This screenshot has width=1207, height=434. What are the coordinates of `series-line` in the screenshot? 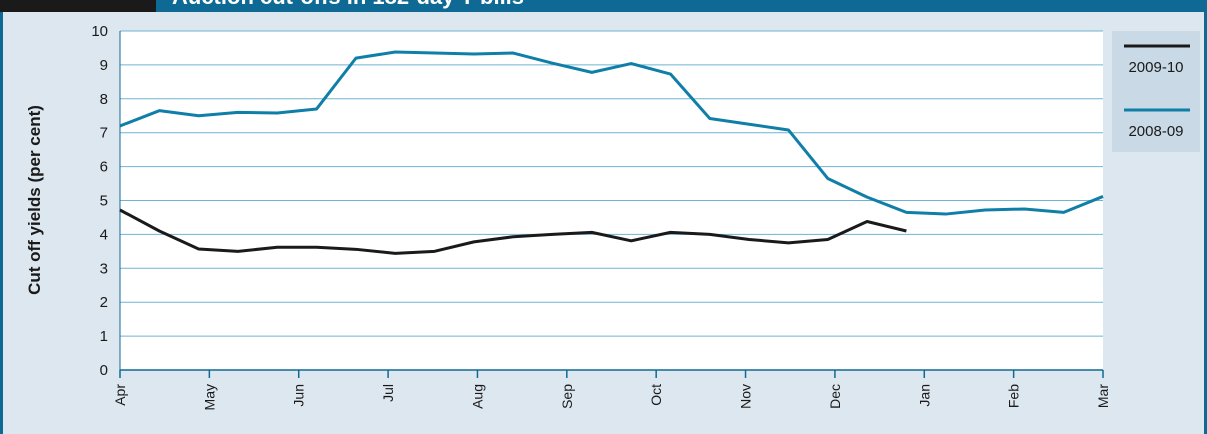 It's located at (513, 231).